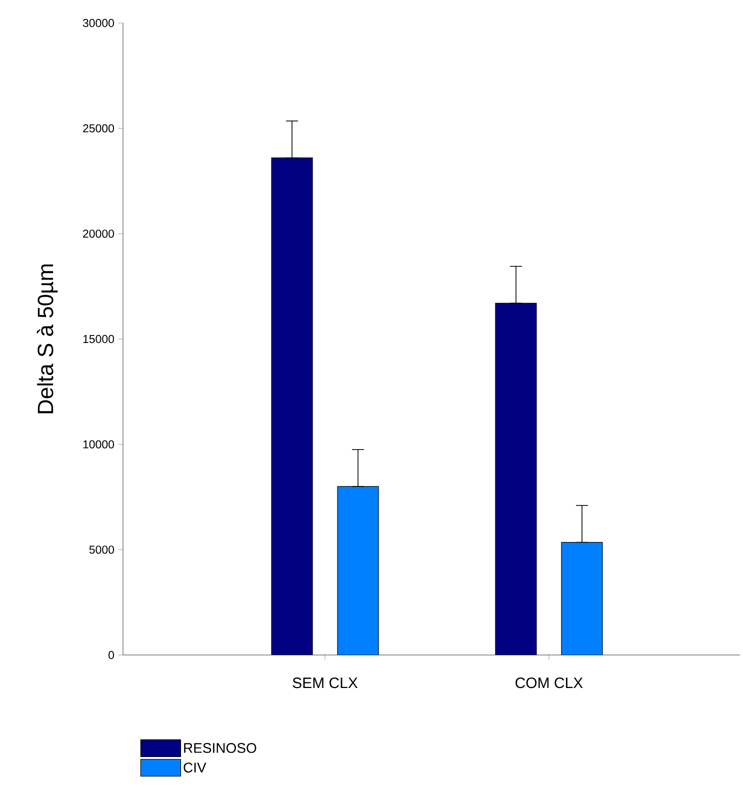 Image resolution: width=743 pixels, height=792 pixels. What do you see at coordinates (220, 748) in the screenshot?
I see `legend-label: RESINOSO` at bounding box center [220, 748].